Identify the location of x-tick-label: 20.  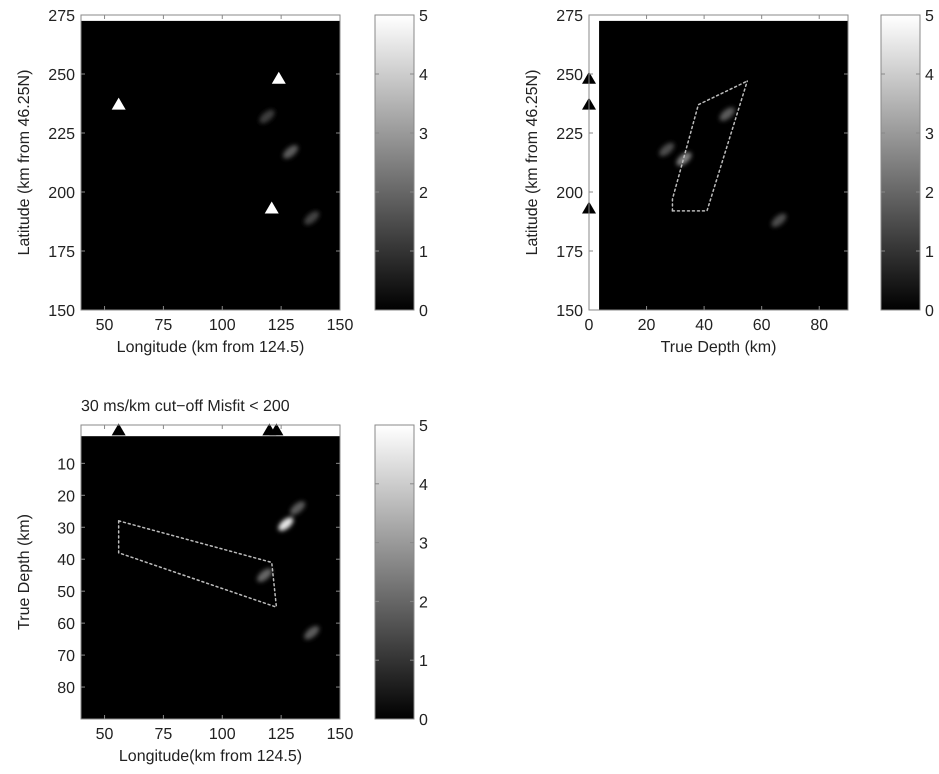
(647, 325).